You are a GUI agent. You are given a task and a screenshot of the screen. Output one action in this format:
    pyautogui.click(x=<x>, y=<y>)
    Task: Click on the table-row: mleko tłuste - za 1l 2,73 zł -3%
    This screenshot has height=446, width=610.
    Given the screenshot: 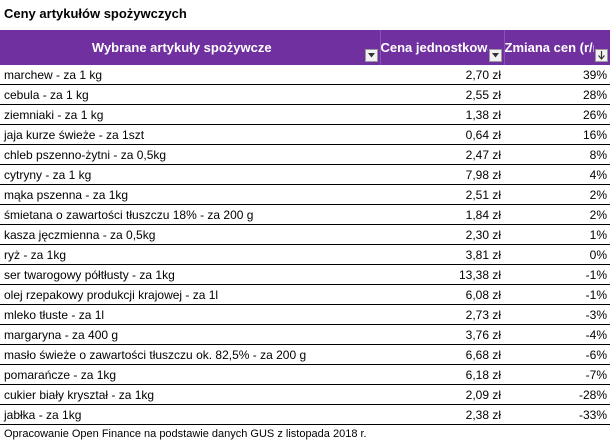 What is the action you would take?
    pyautogui.click(x=305, y=314)
    